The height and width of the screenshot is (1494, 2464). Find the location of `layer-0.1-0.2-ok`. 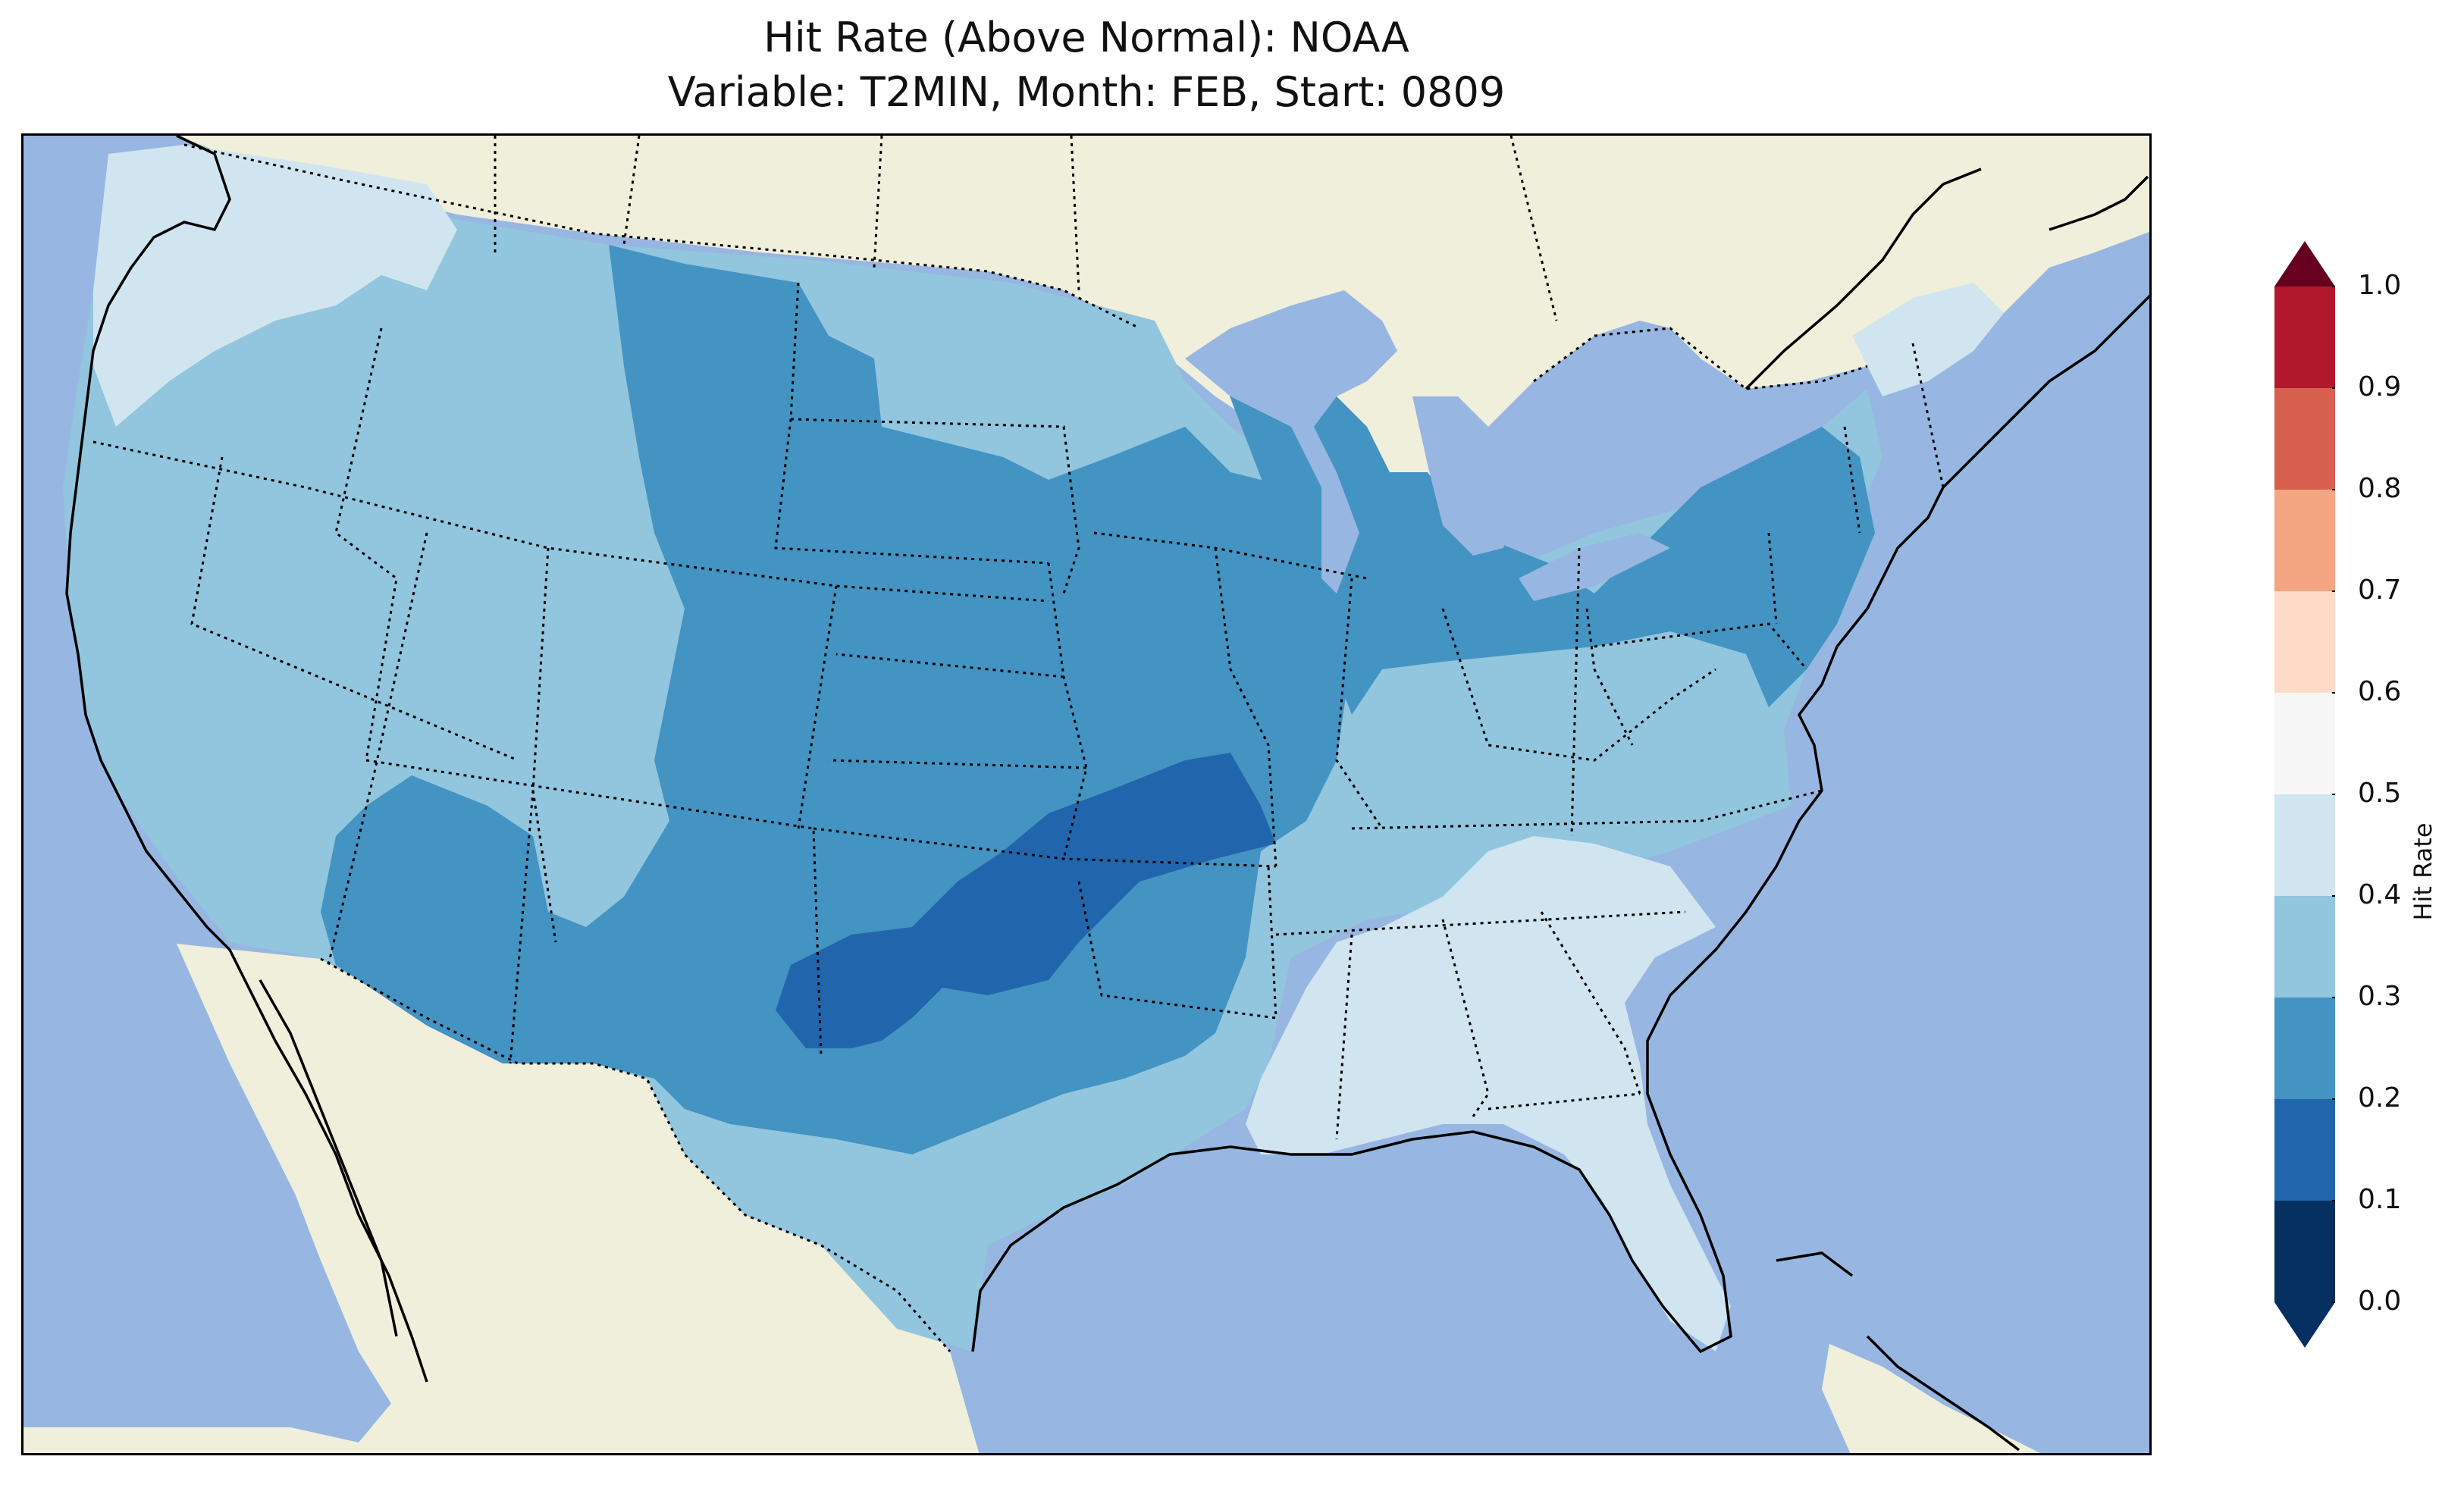

layer-0.1-0.2-ok is located at coordinates (1026, 900).